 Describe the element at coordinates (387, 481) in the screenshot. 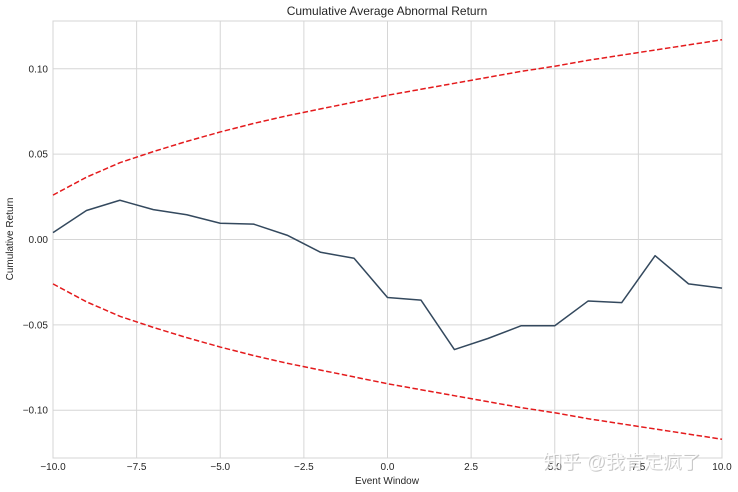

I see `x-axis-label: Event Window` at that location.